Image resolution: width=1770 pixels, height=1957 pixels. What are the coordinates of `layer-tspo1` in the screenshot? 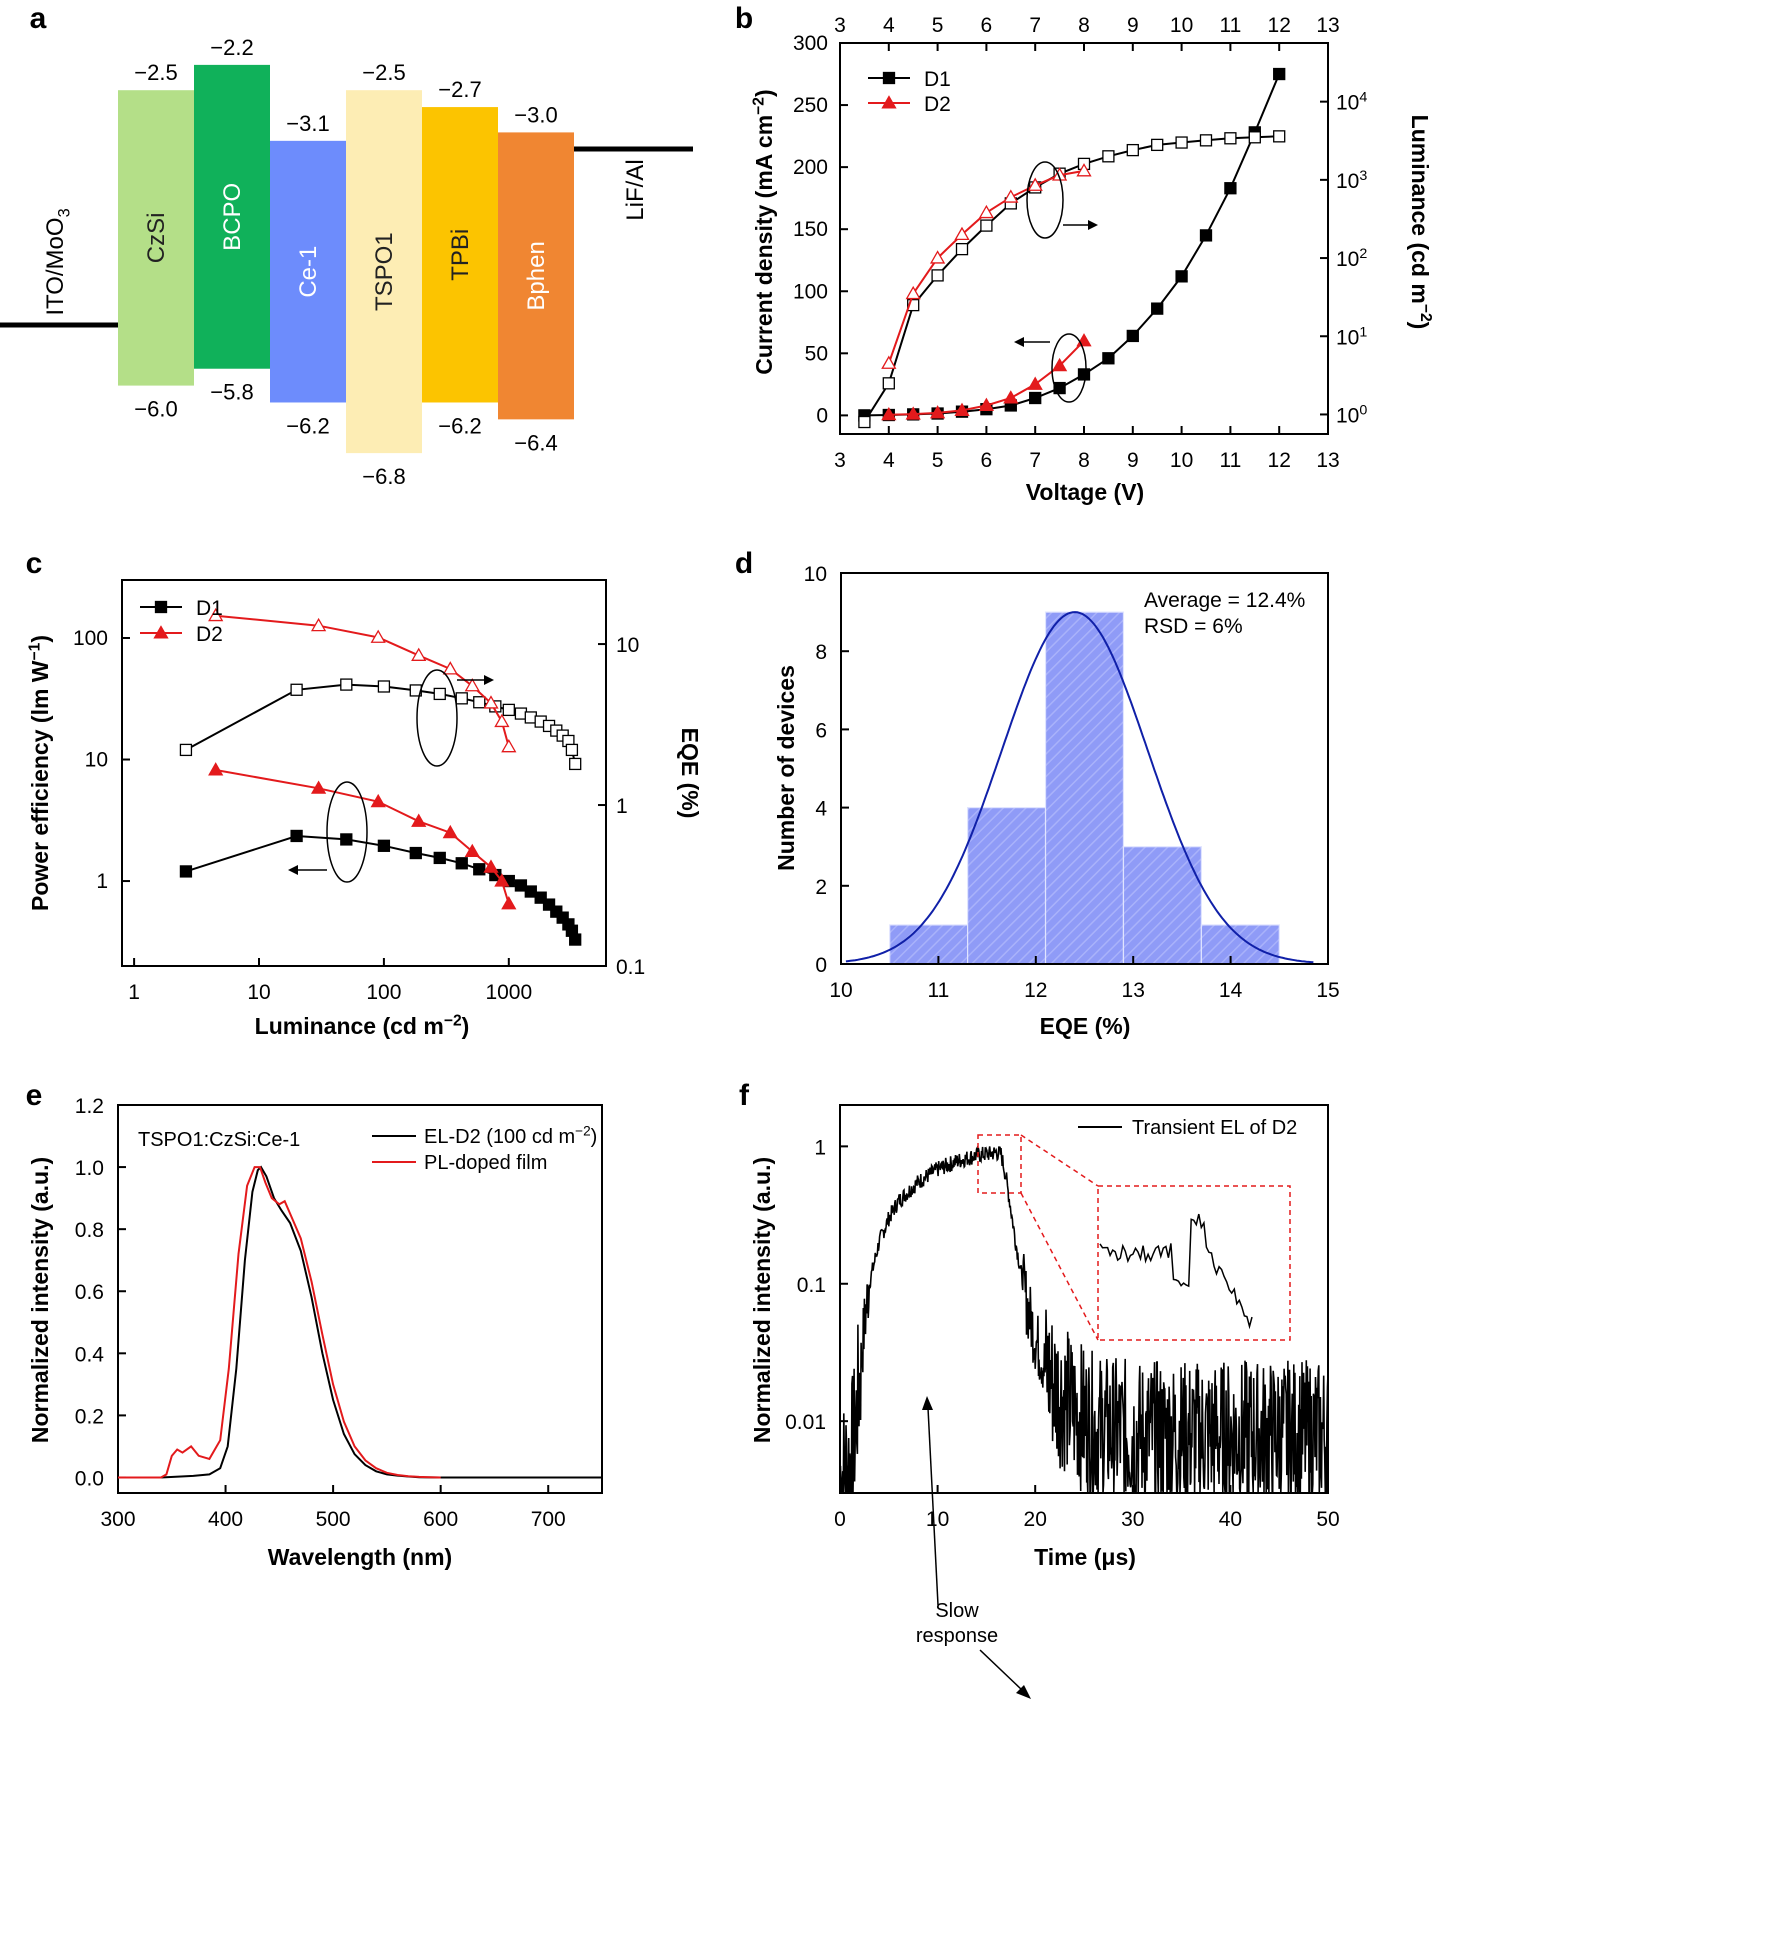 It's located at (384, 272).